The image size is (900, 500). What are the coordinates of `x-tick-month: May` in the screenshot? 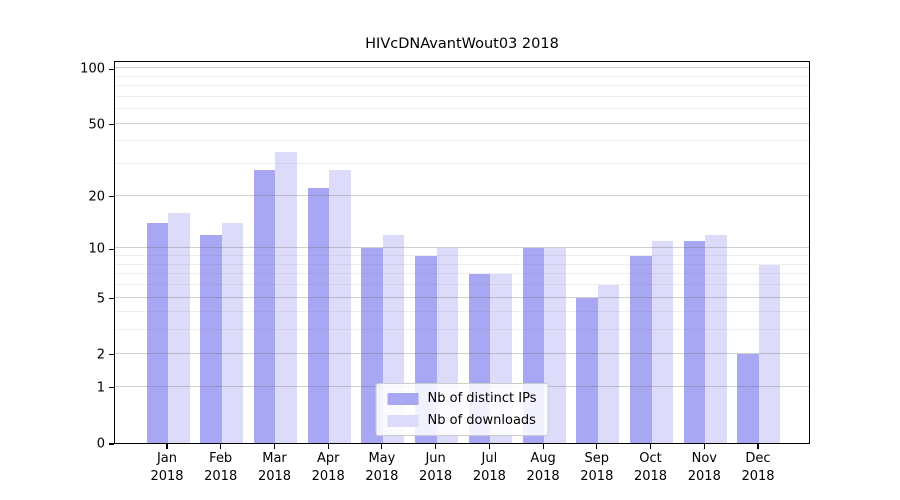 It's located at (382, 458).